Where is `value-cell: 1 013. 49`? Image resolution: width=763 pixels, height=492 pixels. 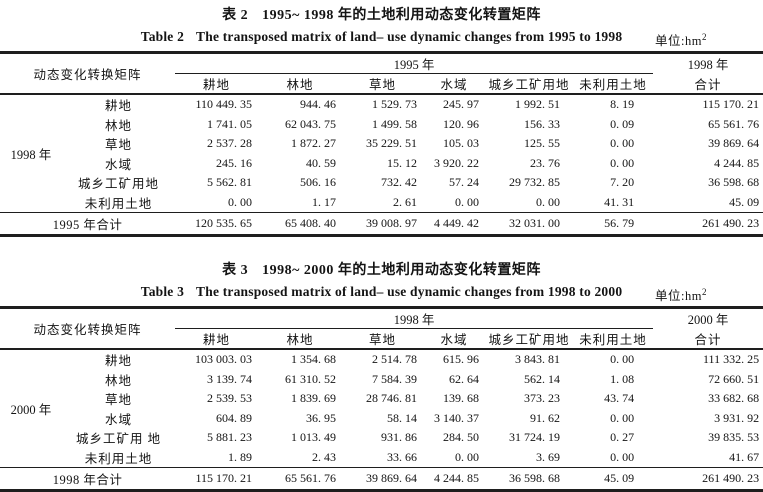 value-cell: 1 013. 49 is located at coordinates (314, 437).